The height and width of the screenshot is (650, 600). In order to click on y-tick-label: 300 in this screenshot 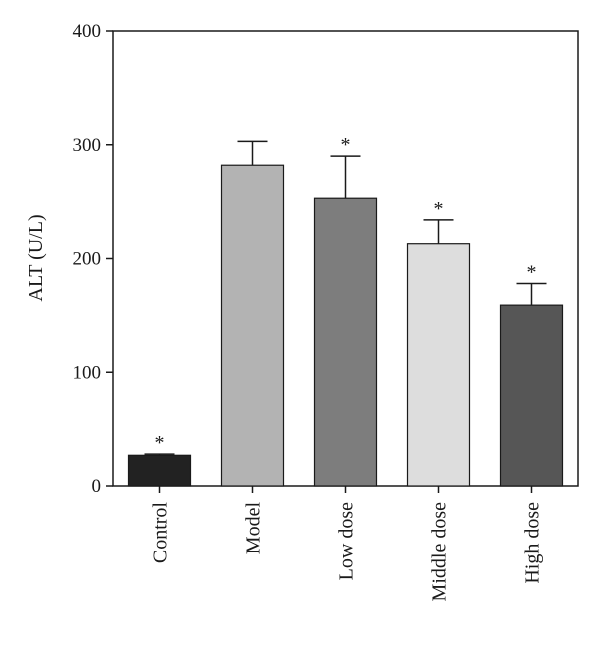, I will do `click(87, 145)`.